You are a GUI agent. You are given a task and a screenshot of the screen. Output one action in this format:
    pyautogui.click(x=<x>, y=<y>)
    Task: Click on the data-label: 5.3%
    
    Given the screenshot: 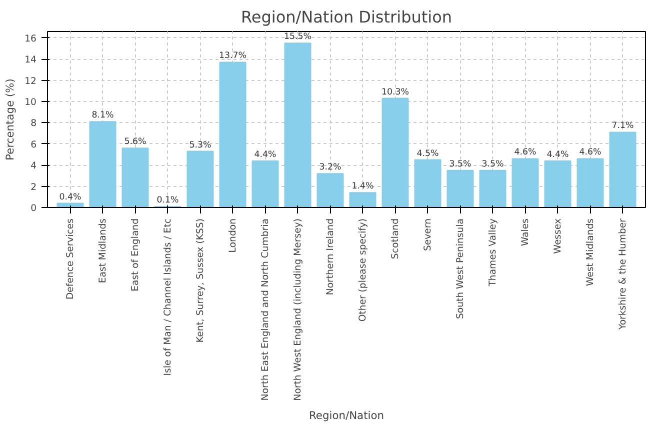 What is the action you would take?
    pyautogui.click(x=200, y=145)
    